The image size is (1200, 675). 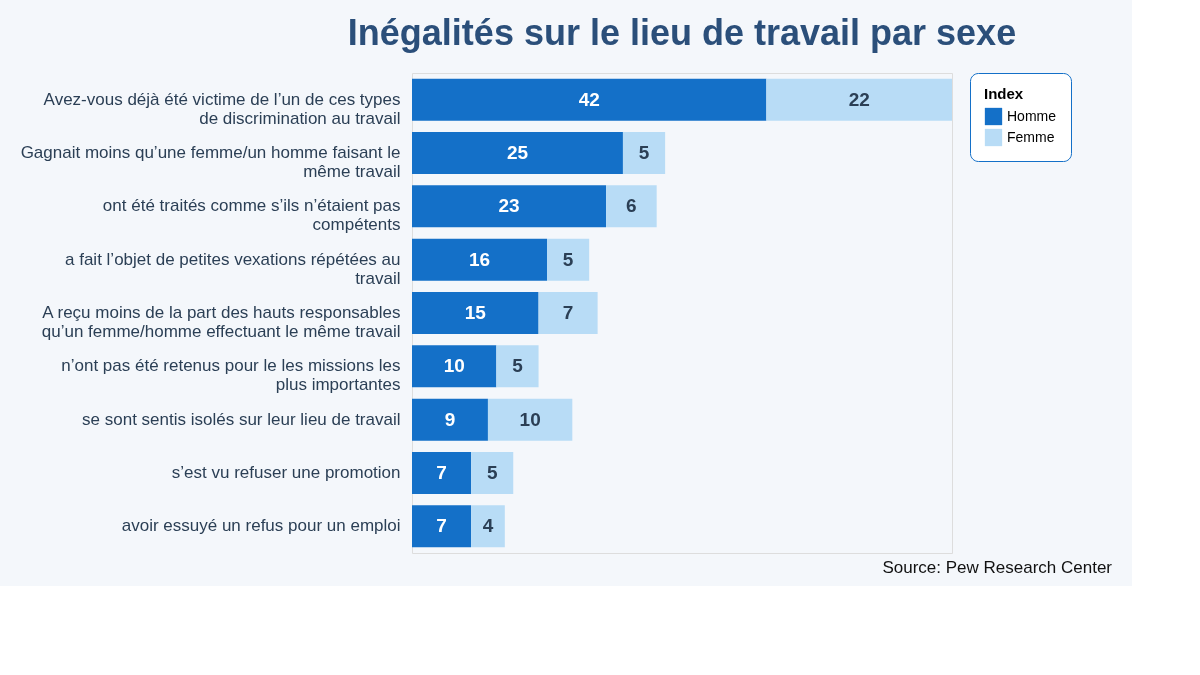 I want to click on source-note: Source: Pew Research Center, so click(x=997, y=567).